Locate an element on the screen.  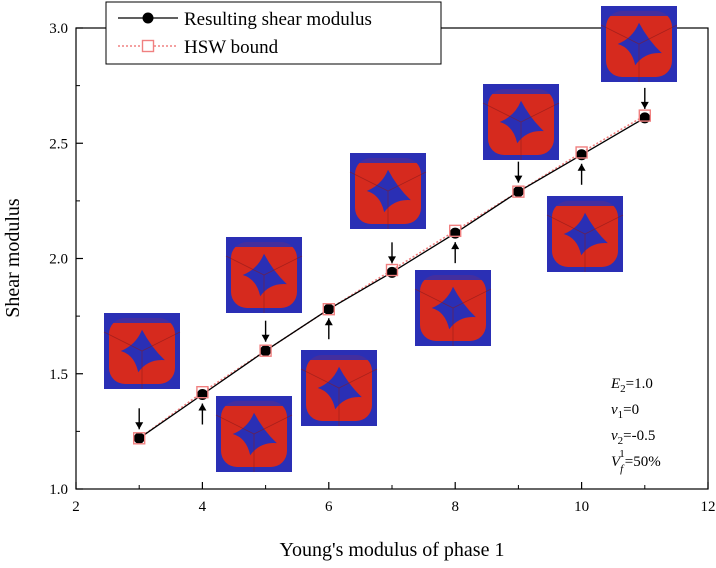
annot-vf1: Vf1=50% is located at coordinates (636, 461).